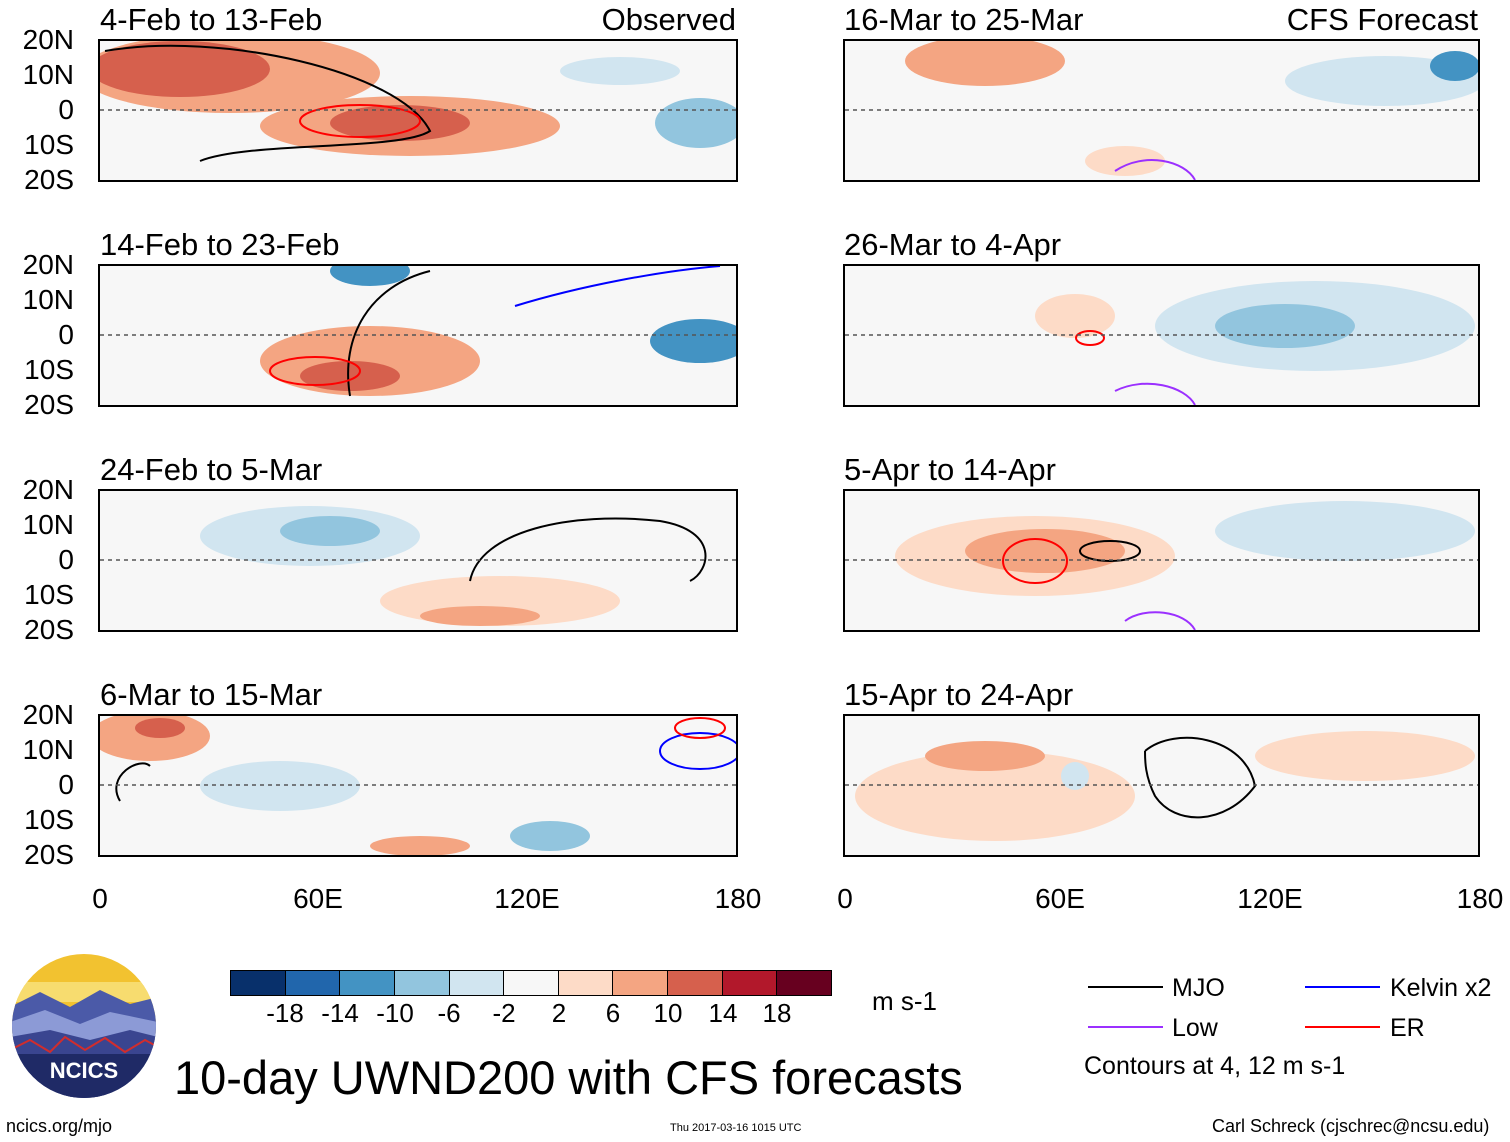 This screenshot has width=1510, height=1142. Describe the element at coordinates (59, 1126) in the screenshot. I see `website-link: ncics.org/mjo` at that location.